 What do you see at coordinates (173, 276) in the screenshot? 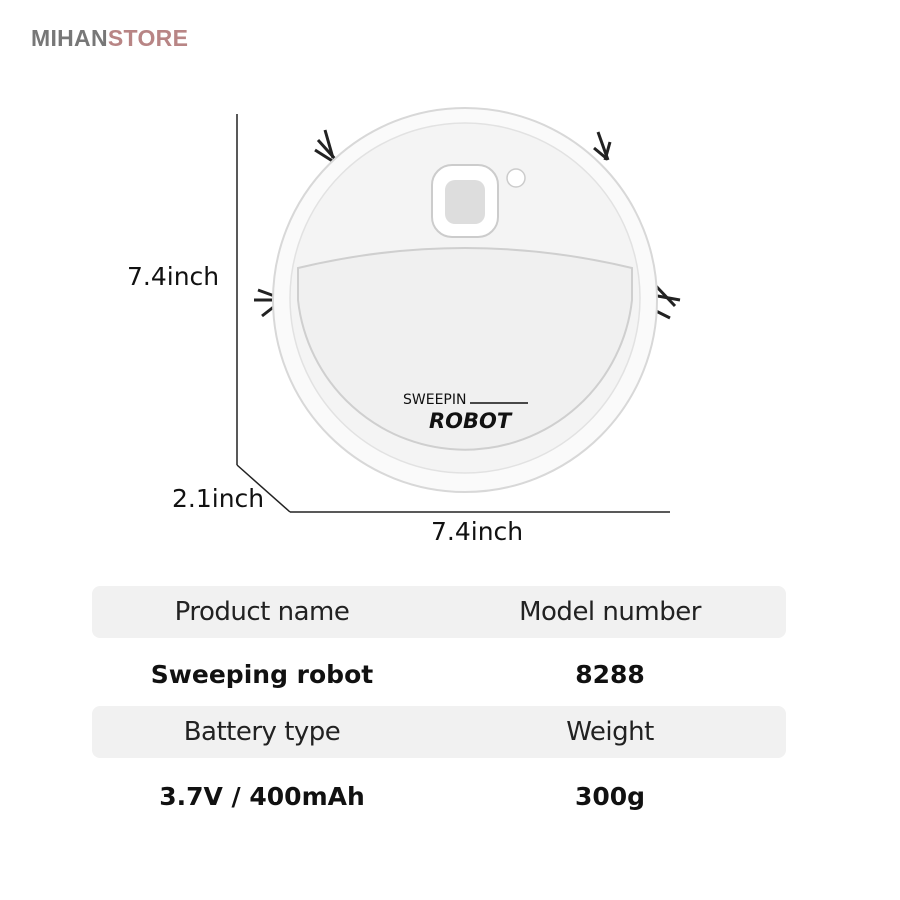
I see `height-dimension: 7.4inch` at bounding box center [173, 276].